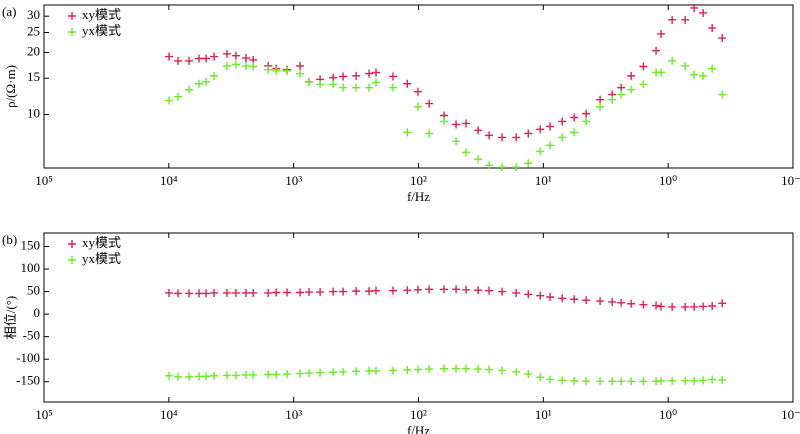 The height and width of the screenshot is (434, 800). What do you see at coordinates (72, 16) in the screenshot?
I see `legend-marker` at bounding box center [72, 16].